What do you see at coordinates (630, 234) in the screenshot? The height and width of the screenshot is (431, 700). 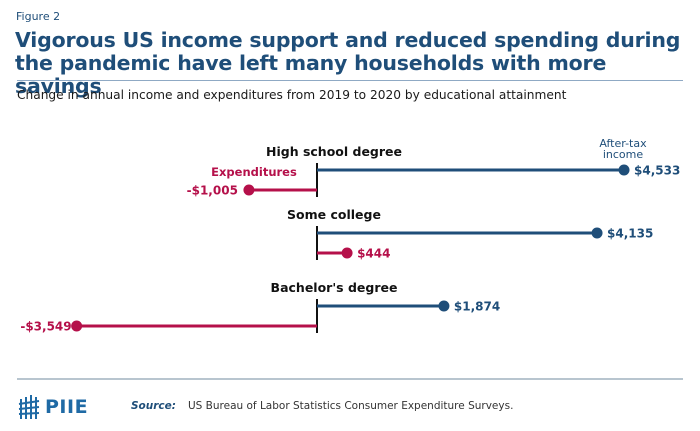 I see `income-value-label: $4,135` at bounding box center [630, 234].